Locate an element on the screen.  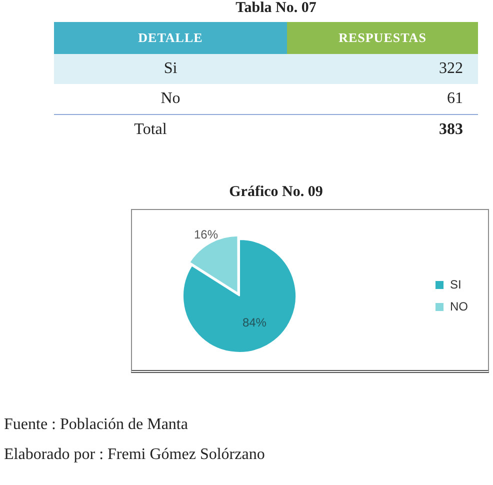
data-label: 61 is located at coordinates (455, 98).